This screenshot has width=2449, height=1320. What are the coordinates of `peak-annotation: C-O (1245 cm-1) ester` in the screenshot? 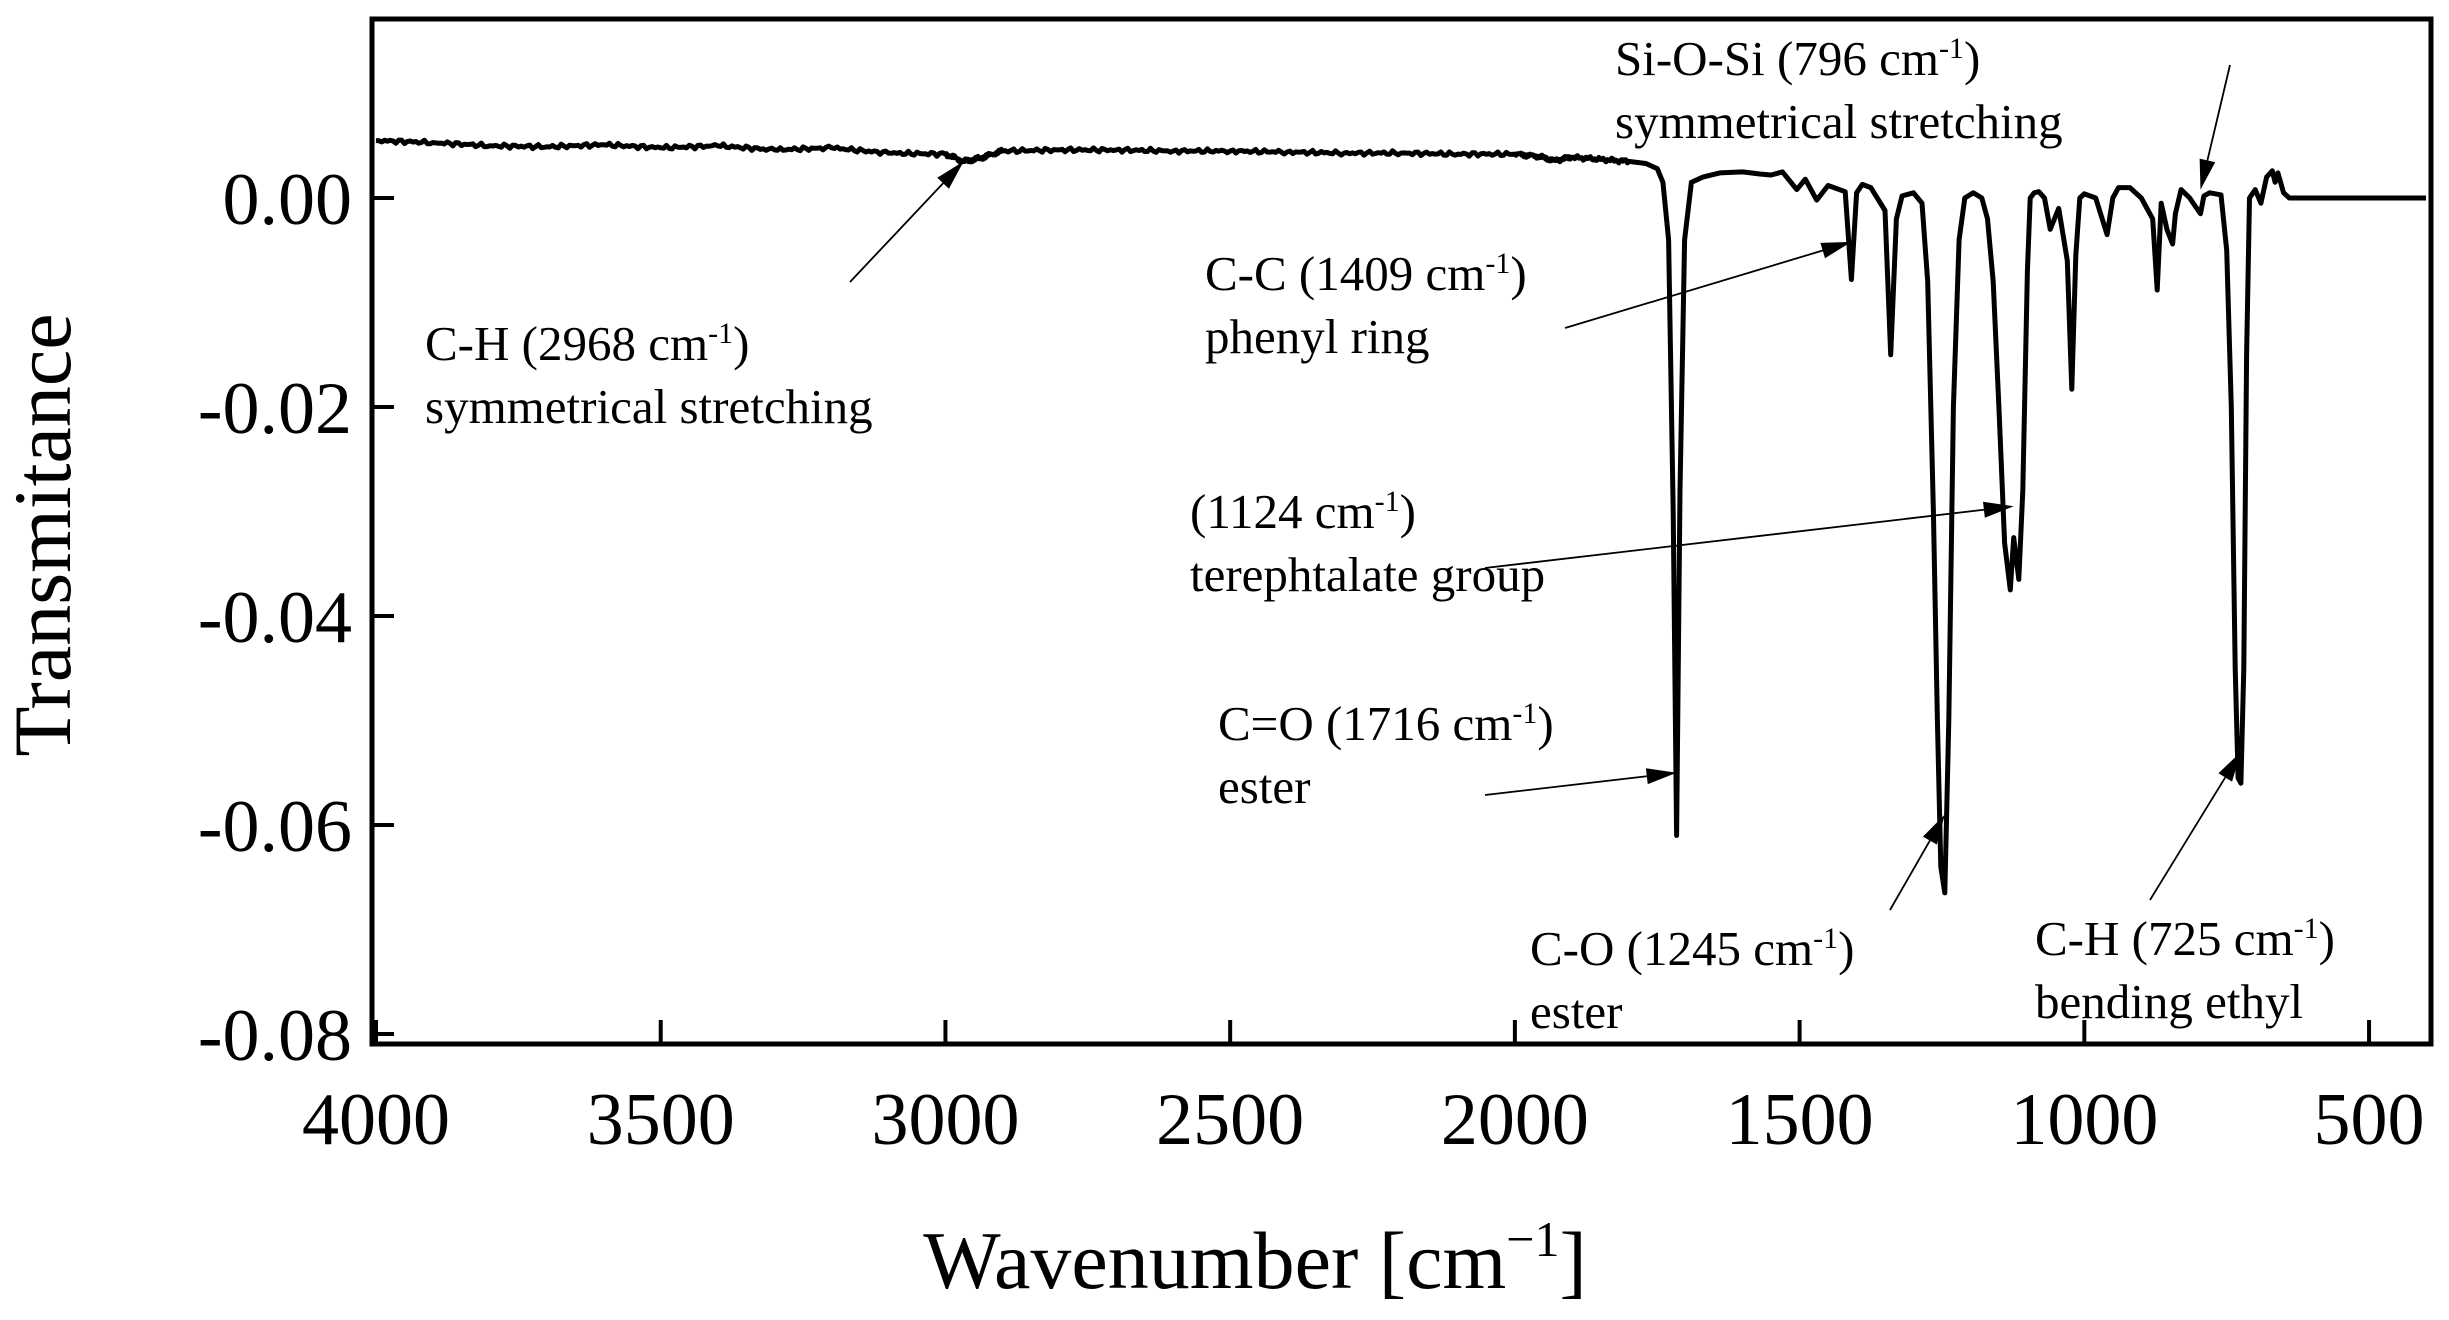 It's located at (1737, 926).